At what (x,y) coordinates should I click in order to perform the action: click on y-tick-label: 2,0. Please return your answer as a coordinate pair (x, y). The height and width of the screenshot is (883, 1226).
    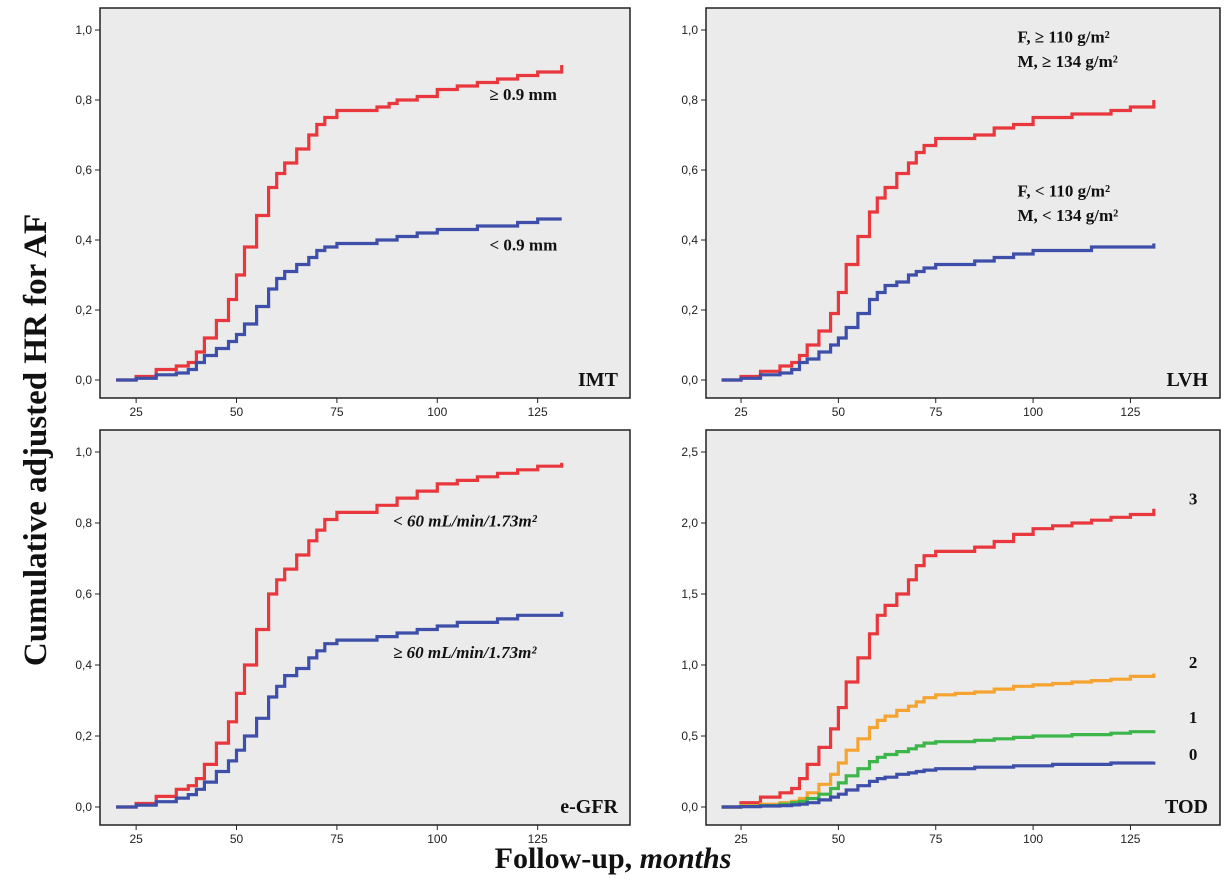
    Looking at the image, I should click on (689, 523).